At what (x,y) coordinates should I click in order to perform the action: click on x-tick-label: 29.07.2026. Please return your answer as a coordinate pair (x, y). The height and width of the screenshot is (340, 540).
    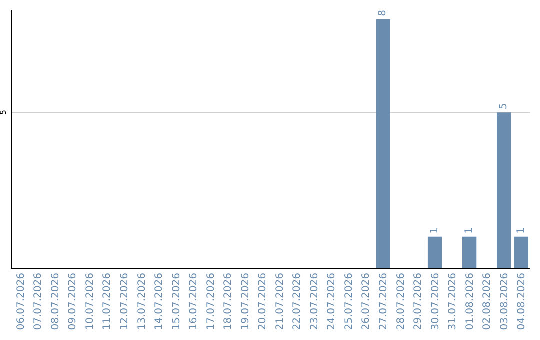
    Looking at the image, I should click on (418, 301).